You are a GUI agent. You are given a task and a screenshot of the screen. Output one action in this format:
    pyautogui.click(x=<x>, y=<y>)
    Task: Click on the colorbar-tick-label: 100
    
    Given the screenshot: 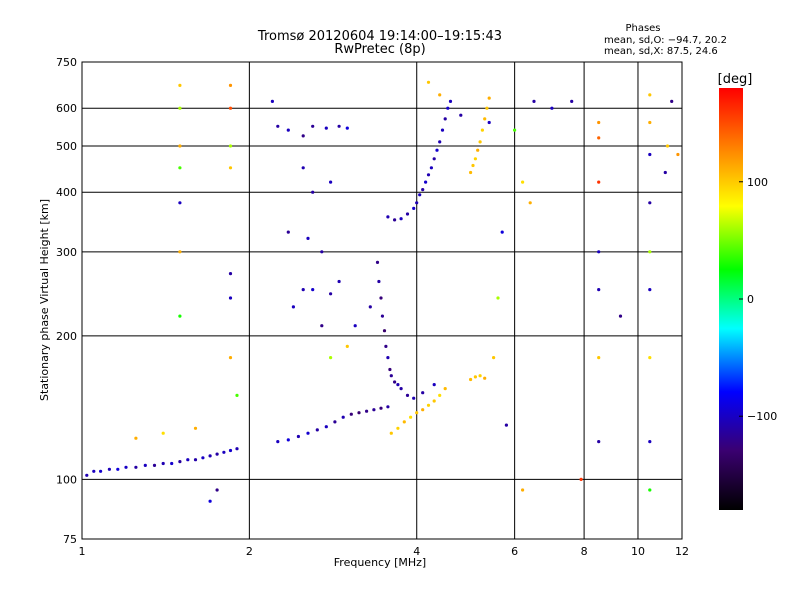 What is the action you would take?
    pyautogui.click(x=757, y=182)
    